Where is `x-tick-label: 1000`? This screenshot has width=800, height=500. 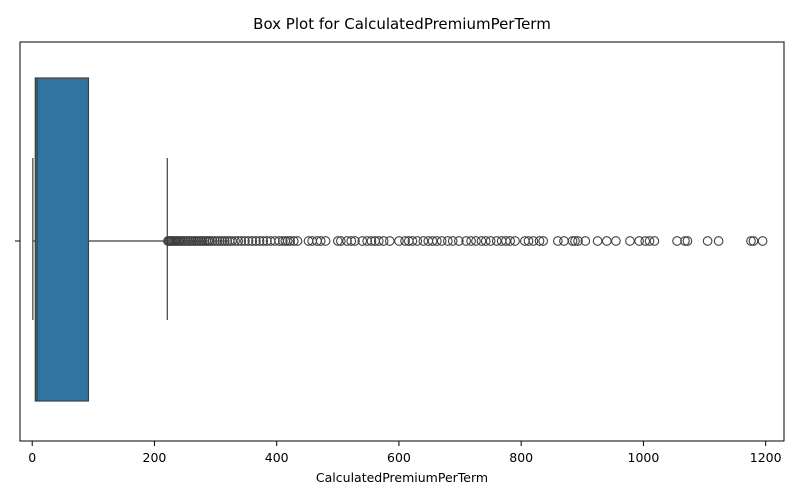 x-tick-label: 1000 is located at coordinates (644, 457).